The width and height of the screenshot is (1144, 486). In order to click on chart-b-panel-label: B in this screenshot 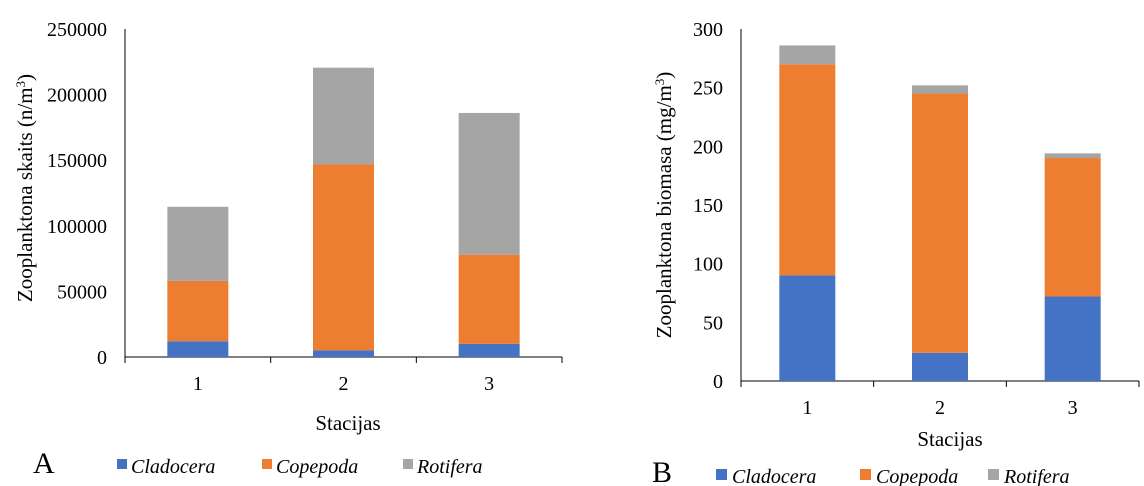, I will do `click(662, 471)`.